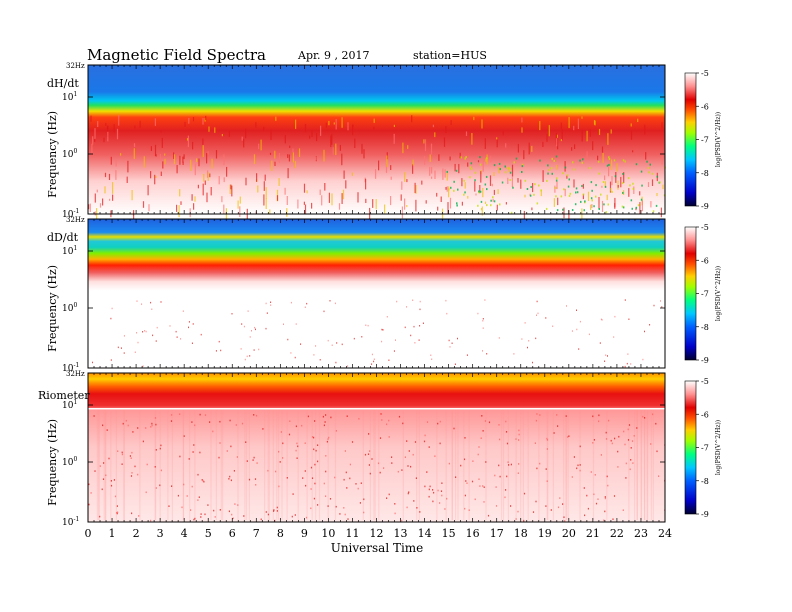 Image resolution: width=792 pixels, height=612 pixels. What do you see at coordinates (69, 251) in the screenshot?
I see `y-tick-label: 101` at bounding box center [69, 251].